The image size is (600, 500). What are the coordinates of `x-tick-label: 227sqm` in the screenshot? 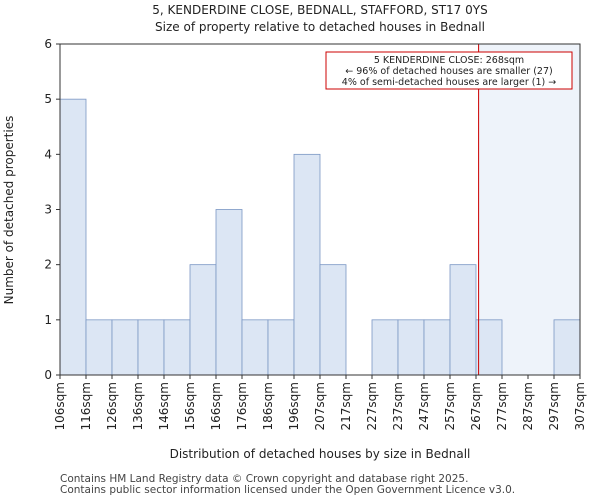 It's located at (372, 406).